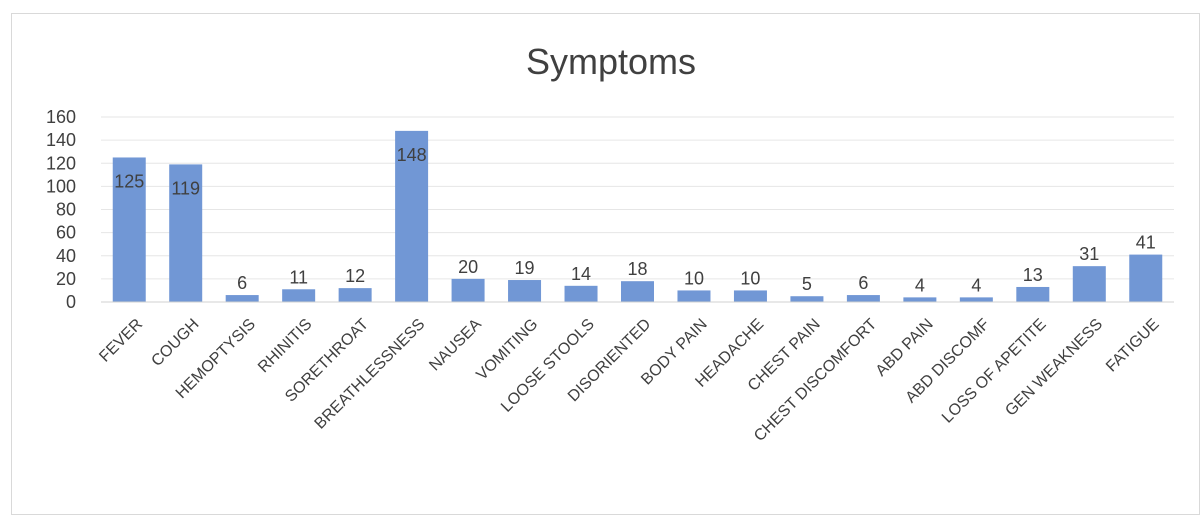 The height and width of the screenshot is (515, 1202). Describe the element at coordinates (129, 181) in the screenshot. I see `data-label: 125` at that location.